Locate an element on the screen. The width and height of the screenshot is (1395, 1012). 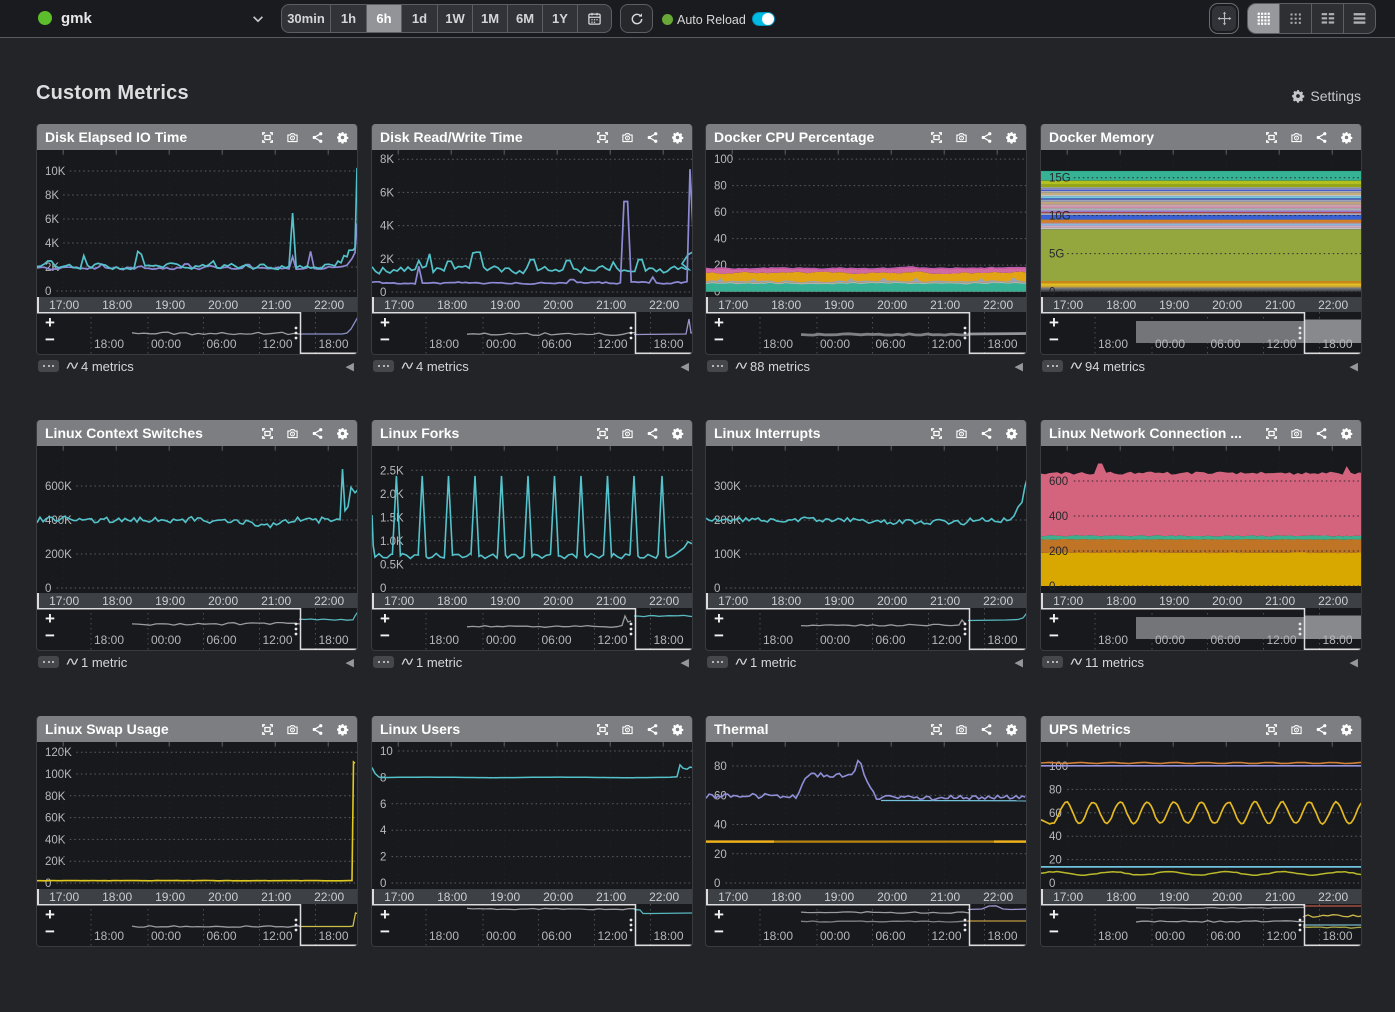
svg-text: 100 is located at coordinates (723, 160).